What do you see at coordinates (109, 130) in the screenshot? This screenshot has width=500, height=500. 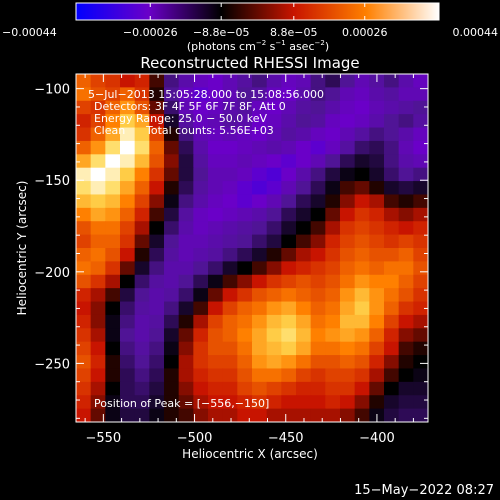 I see `annotation-method: Clean` at bounding box center [109, 130].